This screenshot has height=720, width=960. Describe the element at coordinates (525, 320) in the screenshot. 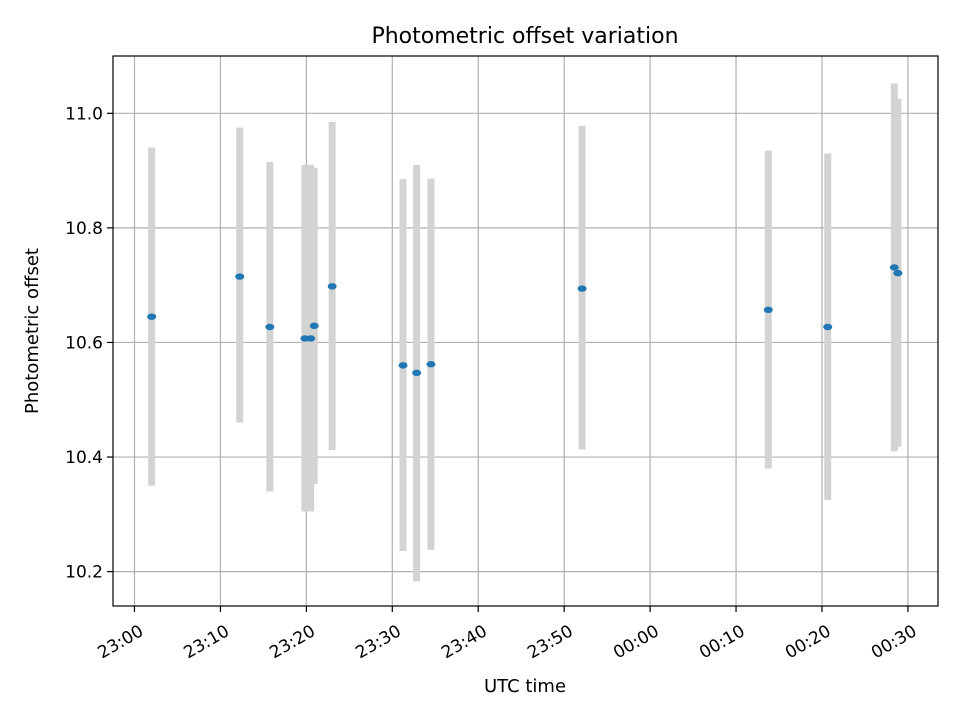

I see `data-points` at that location.